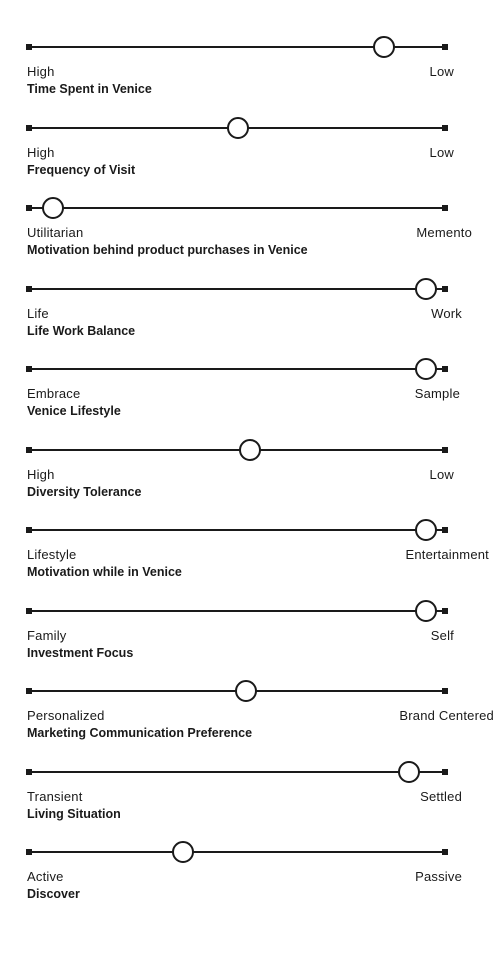  Describe the element at coordinates (74, 813) in the screenshot. I see `slider-title: Living Situation` at that location.